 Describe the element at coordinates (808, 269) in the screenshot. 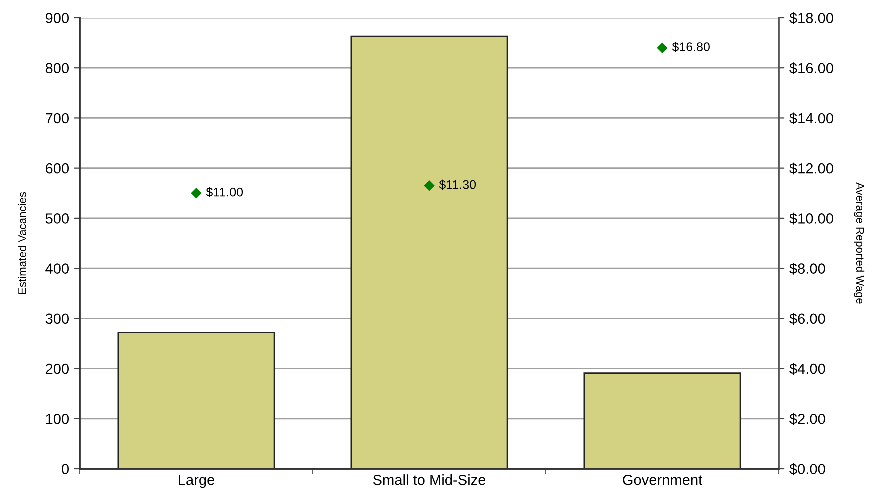

I see `y2-tick-label: $8.00` at that location.